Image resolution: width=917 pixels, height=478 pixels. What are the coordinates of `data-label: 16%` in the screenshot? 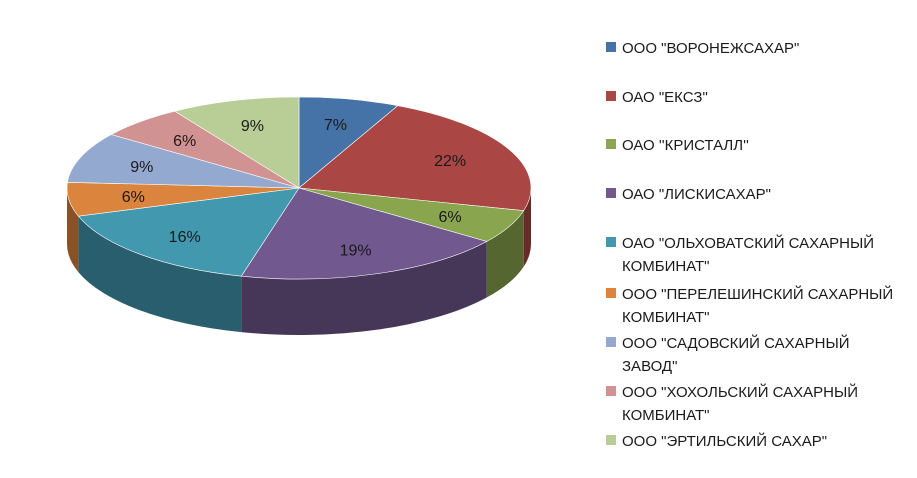 It's located at (185, 237).